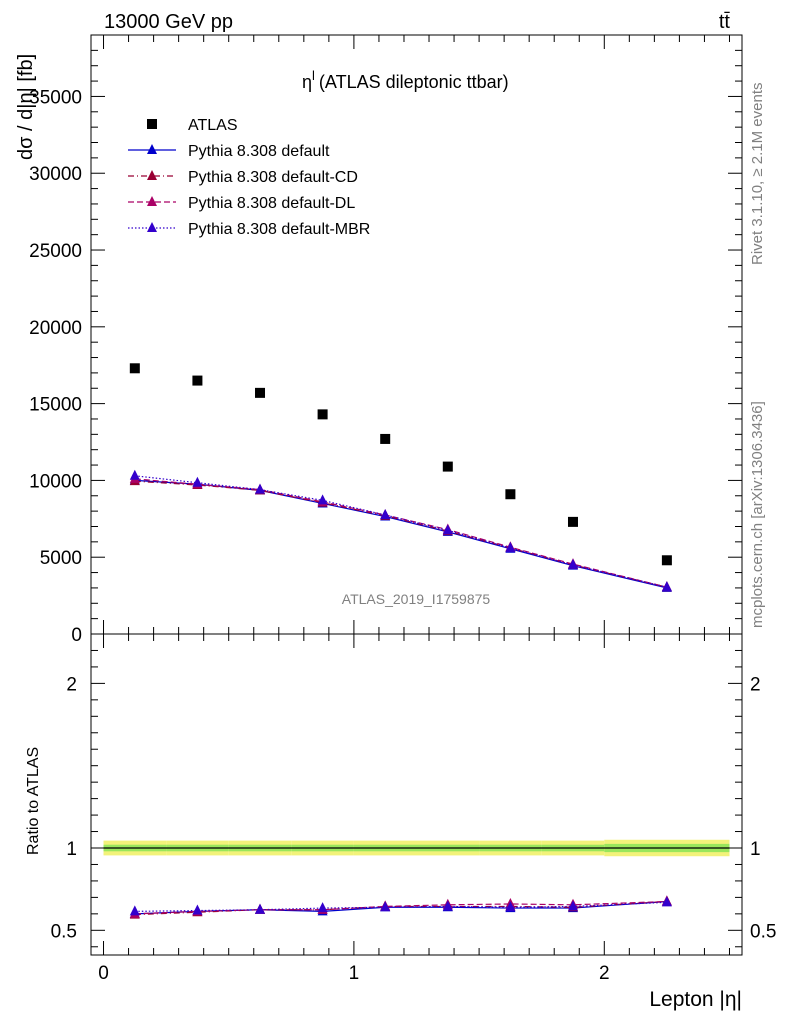  I want to click on plot-title-main: η, so click(307, 82).